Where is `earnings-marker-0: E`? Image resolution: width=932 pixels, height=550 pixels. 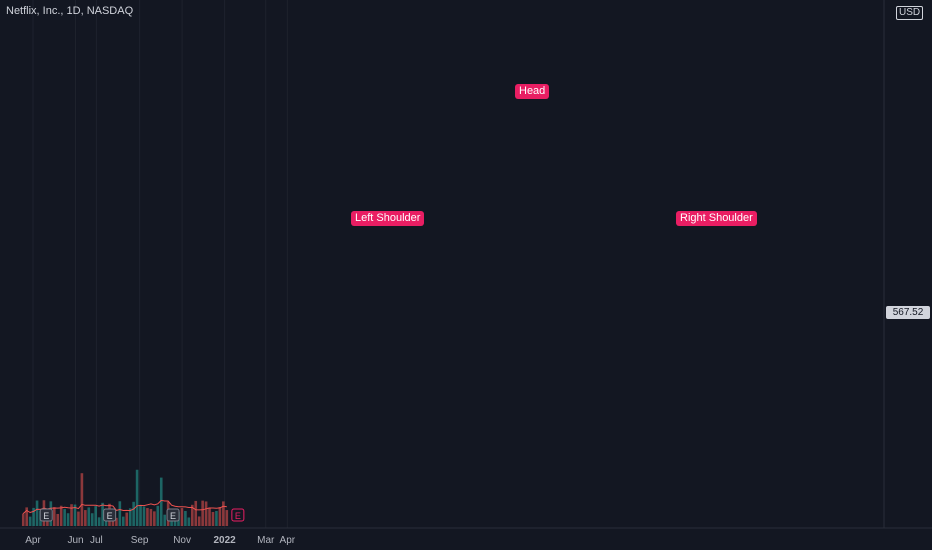
earnings-marker-0: E is located at coordinates (46, 515).